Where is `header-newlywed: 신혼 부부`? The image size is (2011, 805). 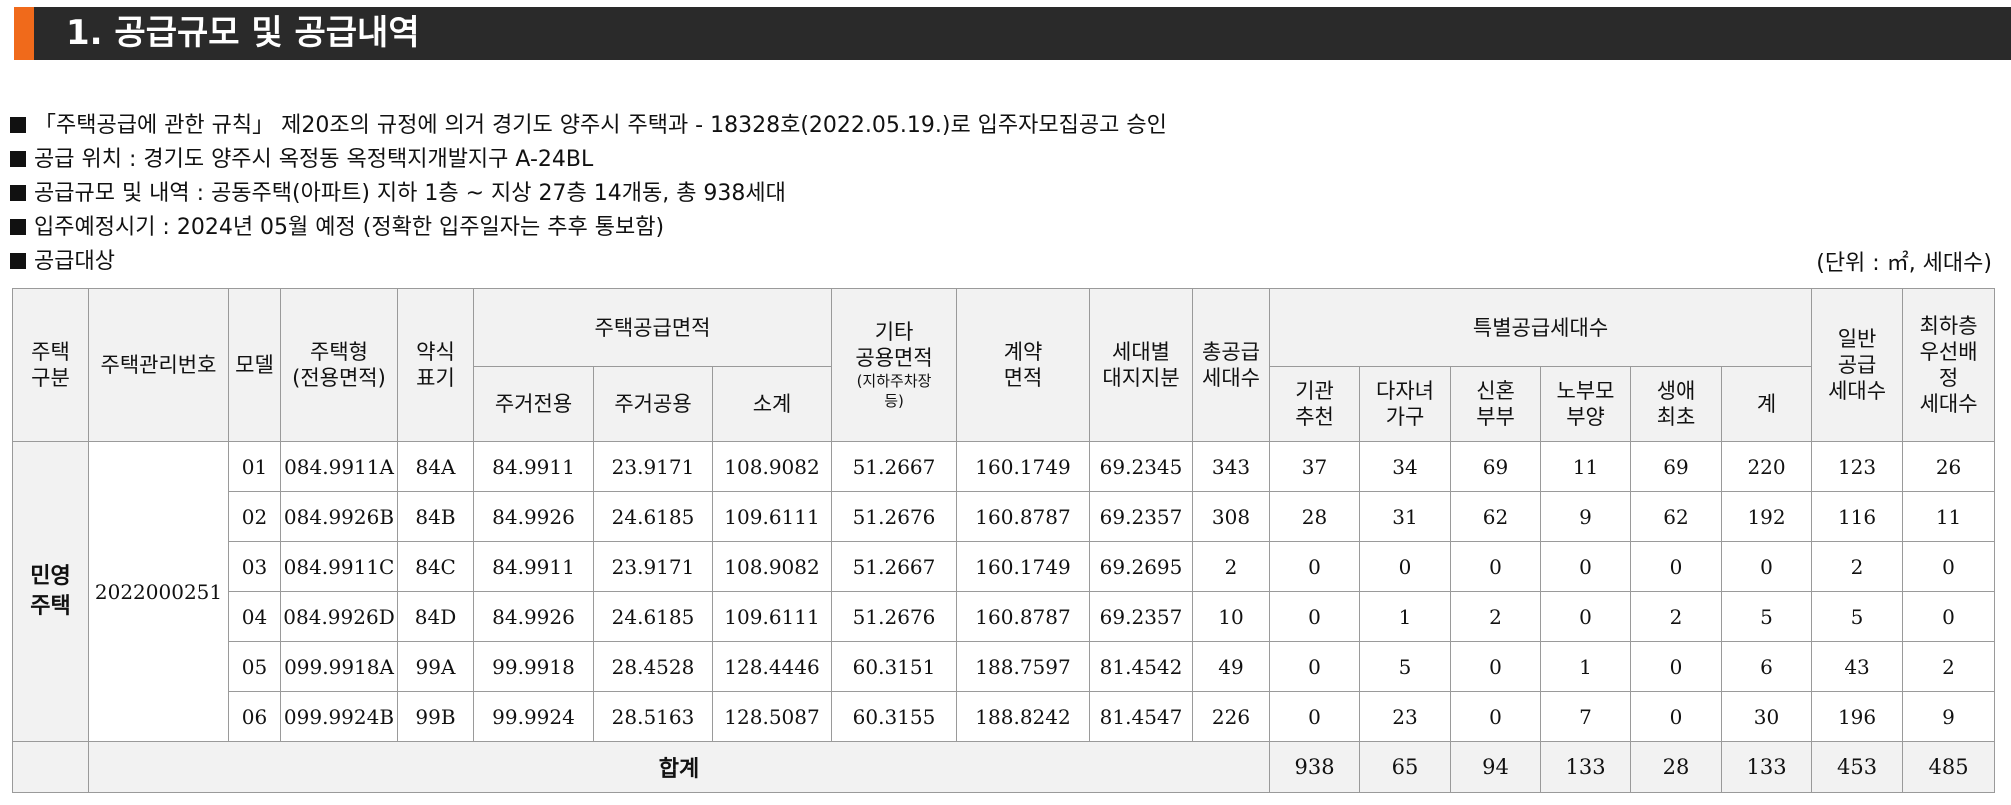
header-newlywed: 신혼 부부 is located at coordinates (1496, 404).